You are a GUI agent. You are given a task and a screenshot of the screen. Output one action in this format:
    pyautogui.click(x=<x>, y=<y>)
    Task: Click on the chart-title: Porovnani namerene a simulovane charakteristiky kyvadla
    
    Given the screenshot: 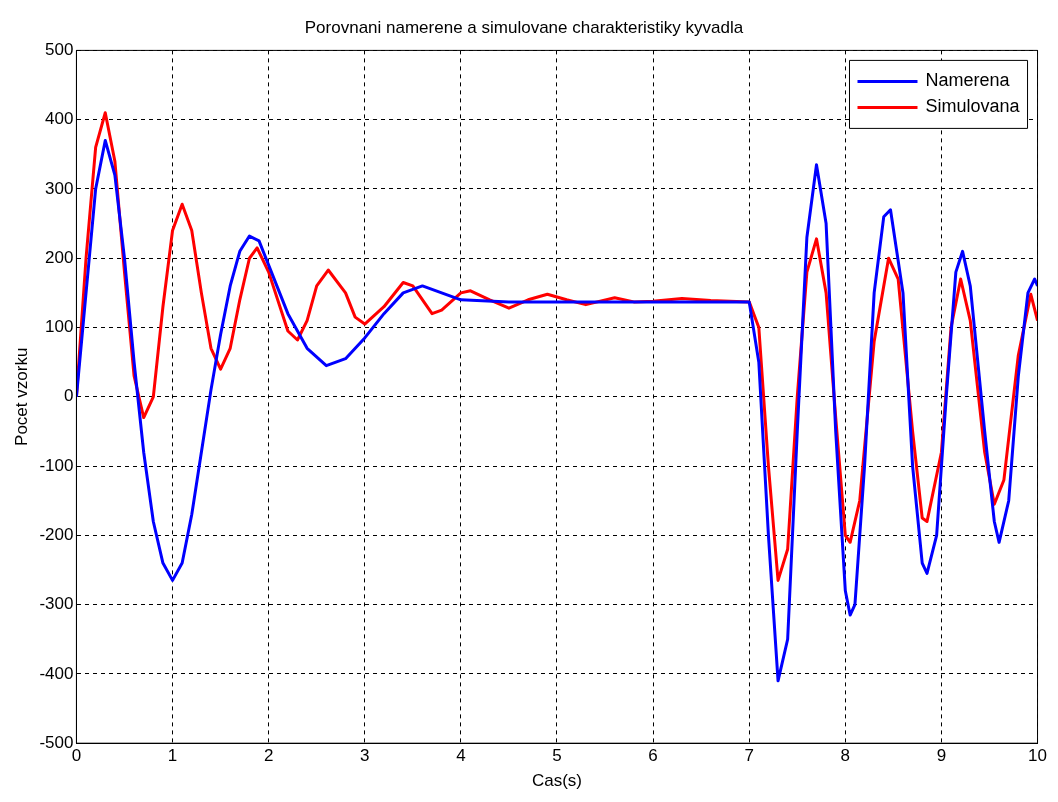 What is the action you would take?
    pyautogui.click(x=524, y=27)
    